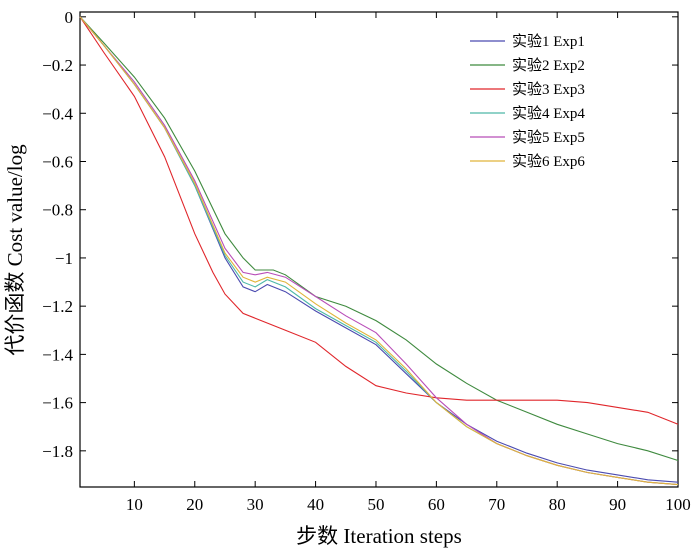 This screenshot has height=550, width=700. I want to click on x-tick-label: 30, so click(255, 504).